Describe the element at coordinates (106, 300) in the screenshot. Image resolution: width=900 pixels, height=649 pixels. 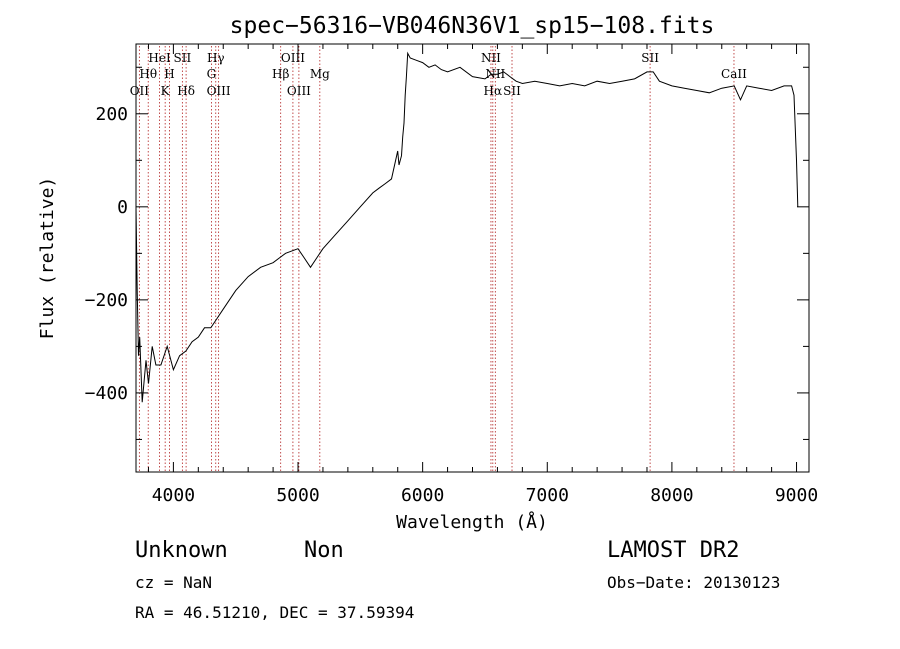
I see `y-tick-label: −200` at that location.